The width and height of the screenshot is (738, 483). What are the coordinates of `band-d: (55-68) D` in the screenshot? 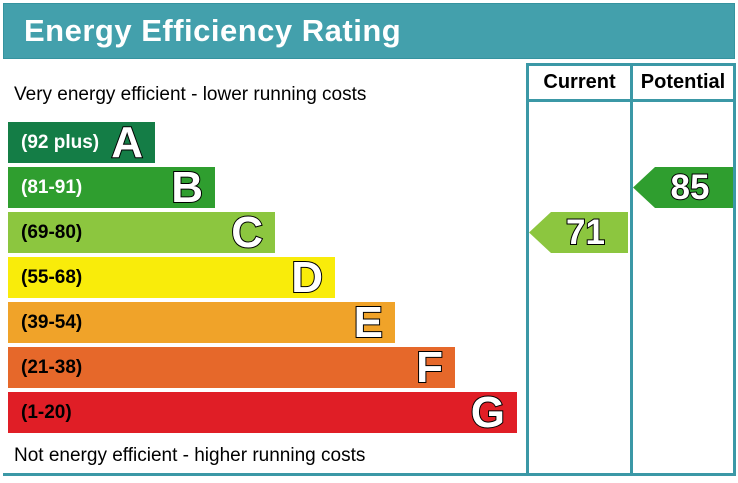 It's located at (171, 277).